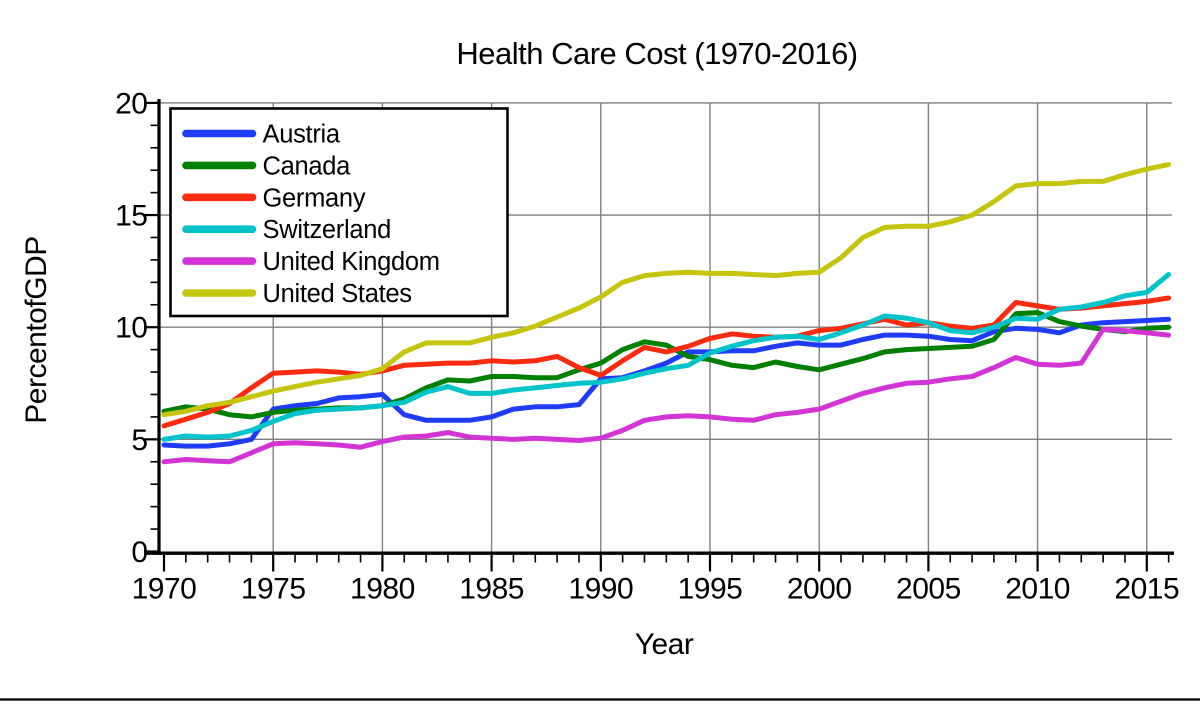 The width and height of the screenshot is (1200, 704). Describe the element at coordinates (131, 216) in the screenshot. I see `y-tick-label: 15` at that location.